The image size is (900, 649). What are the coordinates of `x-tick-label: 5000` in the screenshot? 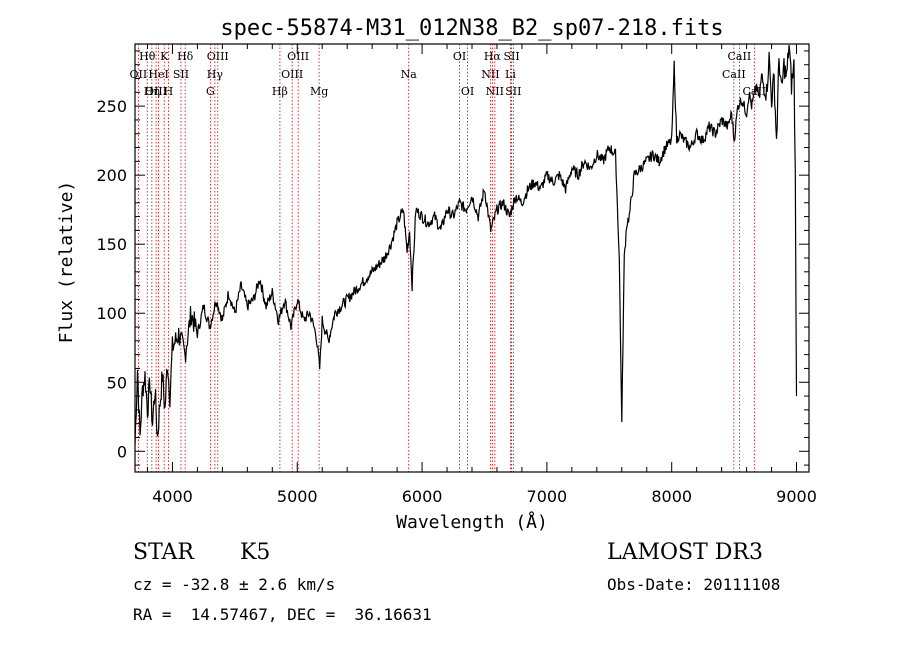 It's located at (297, 496).